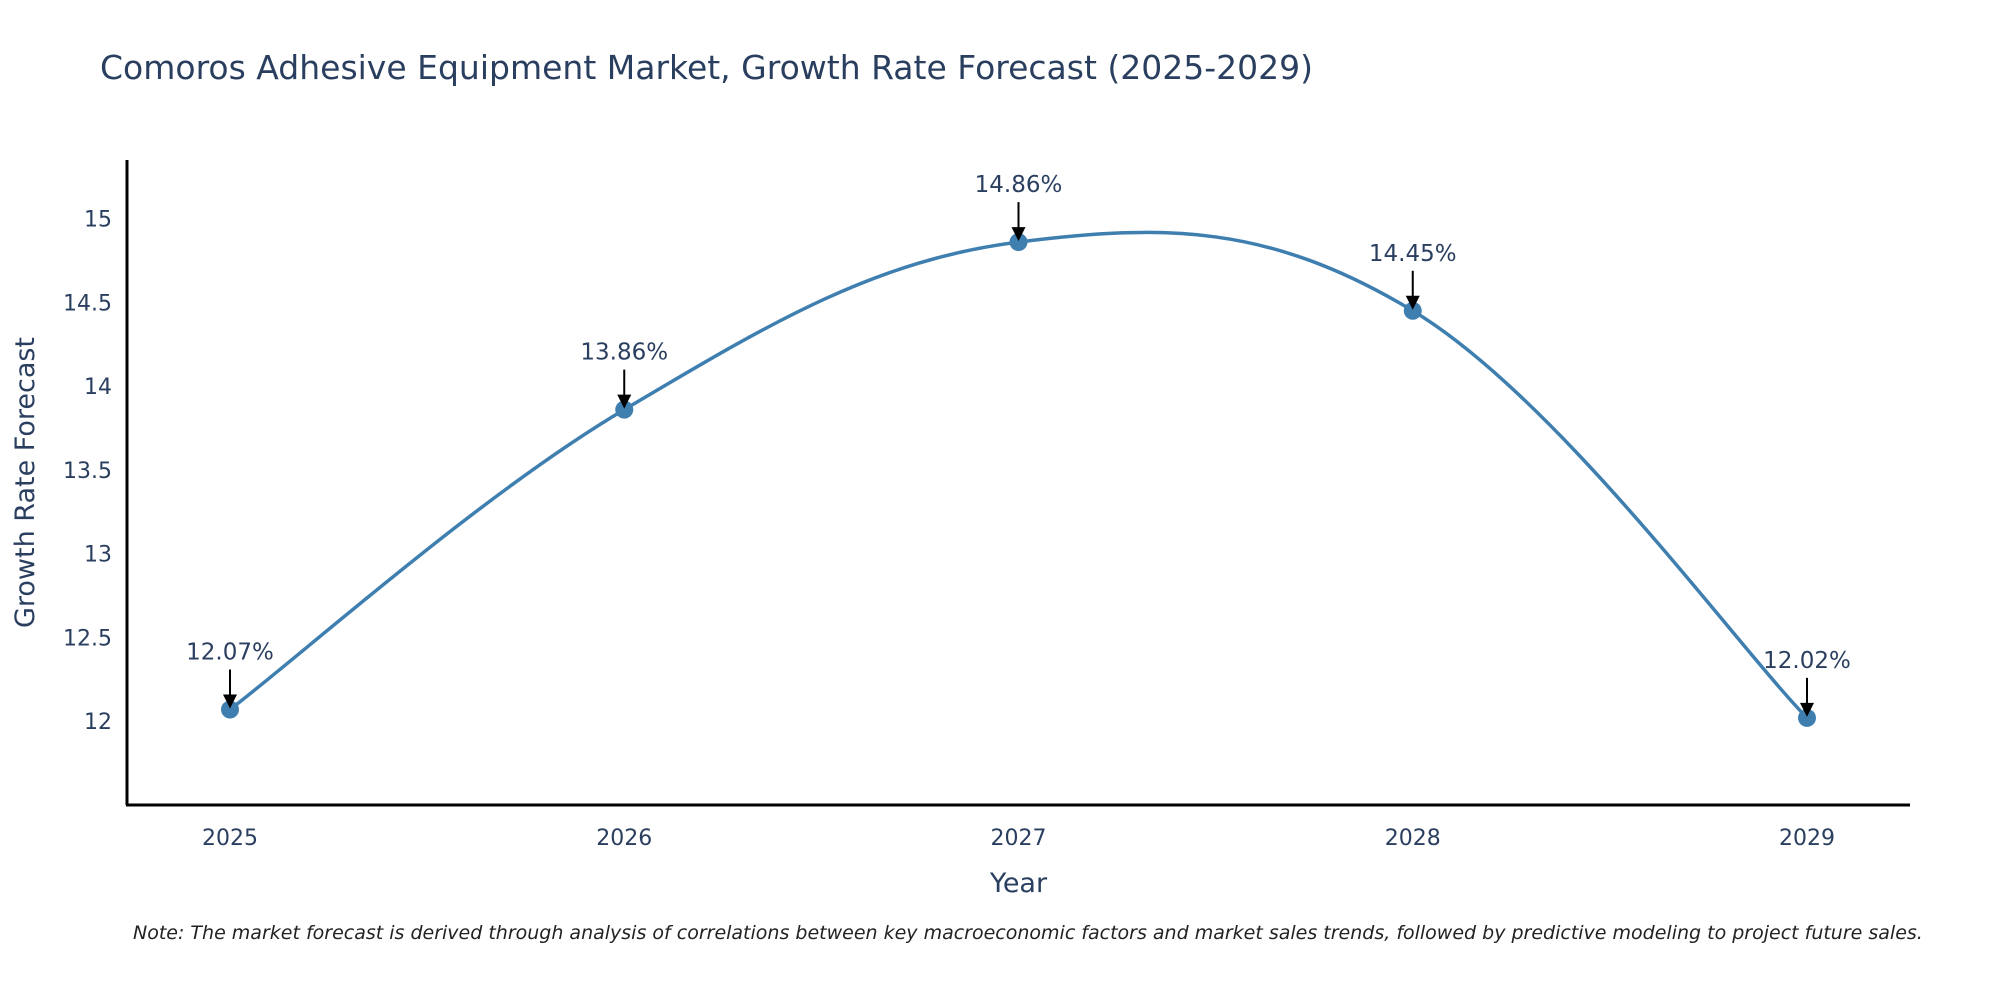 Image resolution: width=2000 pixels, height=1000 pixels. Describe the element at coordinates (87, 303) in the screenshot. I see `y-tick-label: 14.5` at that location.